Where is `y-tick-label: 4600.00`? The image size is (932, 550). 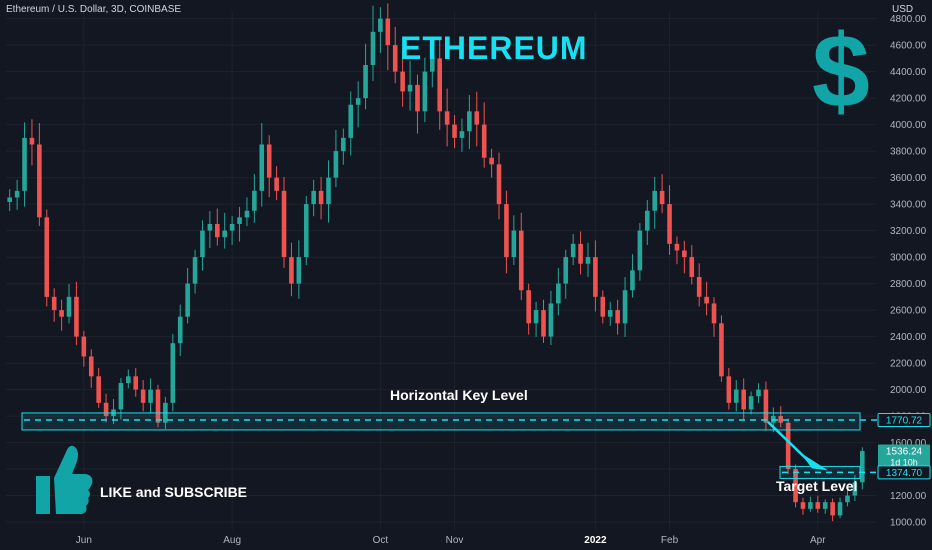 y-tick-label: 4600.00 is located at coordinates (908, 46).